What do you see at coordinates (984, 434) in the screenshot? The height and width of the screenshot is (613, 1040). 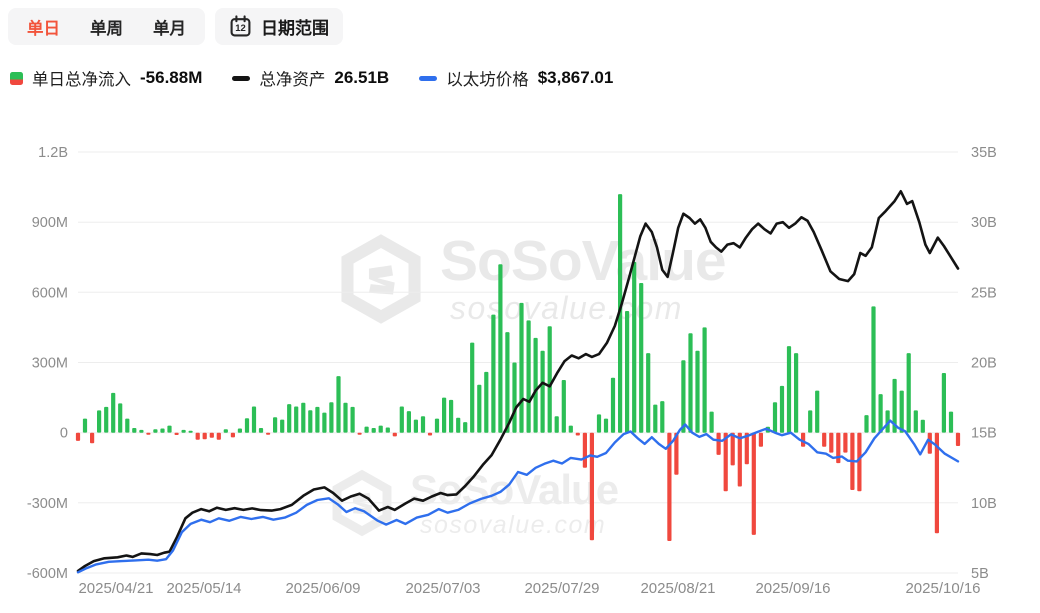 I see `svg-text: 15B` at bounding box center [984, 434].